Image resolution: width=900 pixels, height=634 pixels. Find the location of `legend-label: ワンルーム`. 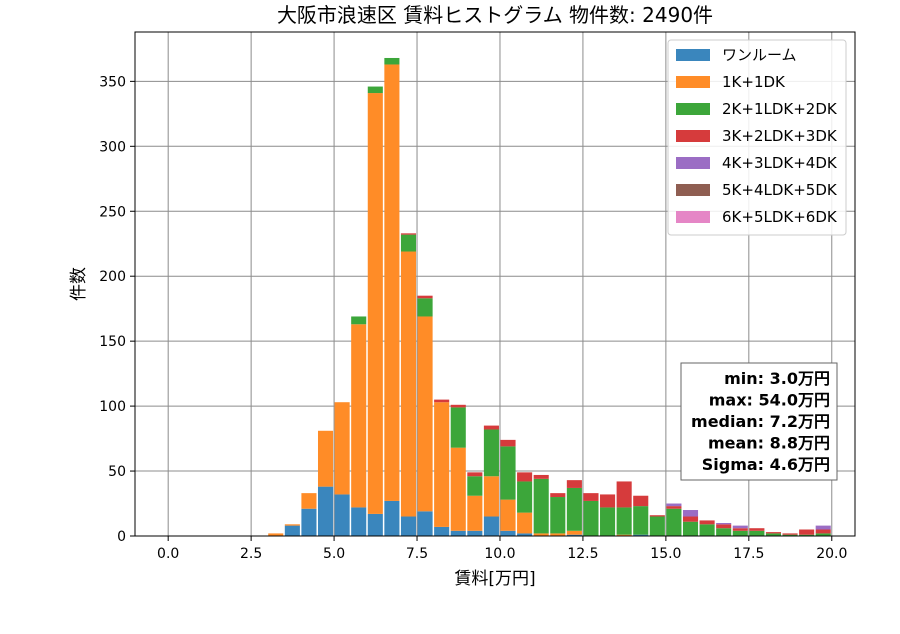

legend-label: ワンルーム is located at coordinates (759, 55).